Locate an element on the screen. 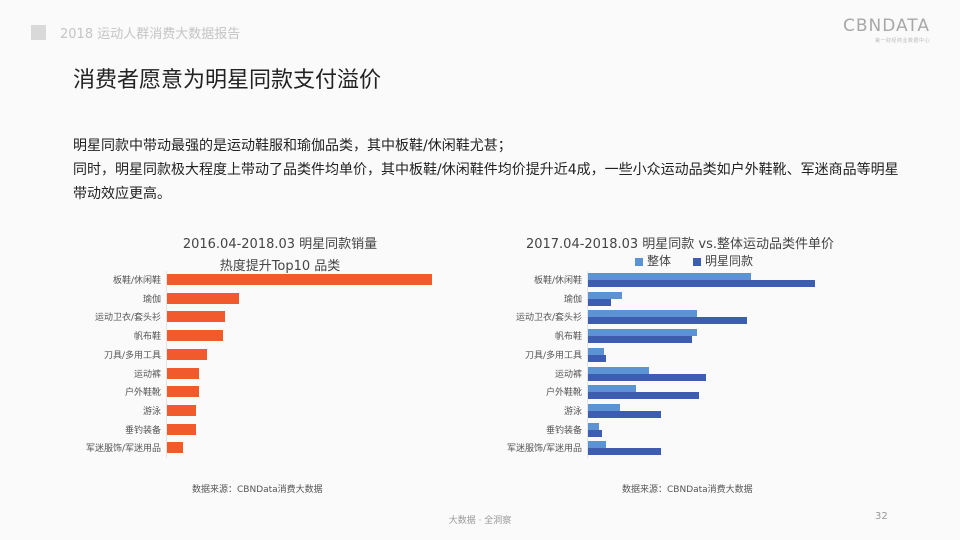 The image size is (960, 540). right-category-label: 瑜伽 is located at coordinates (572, 299).